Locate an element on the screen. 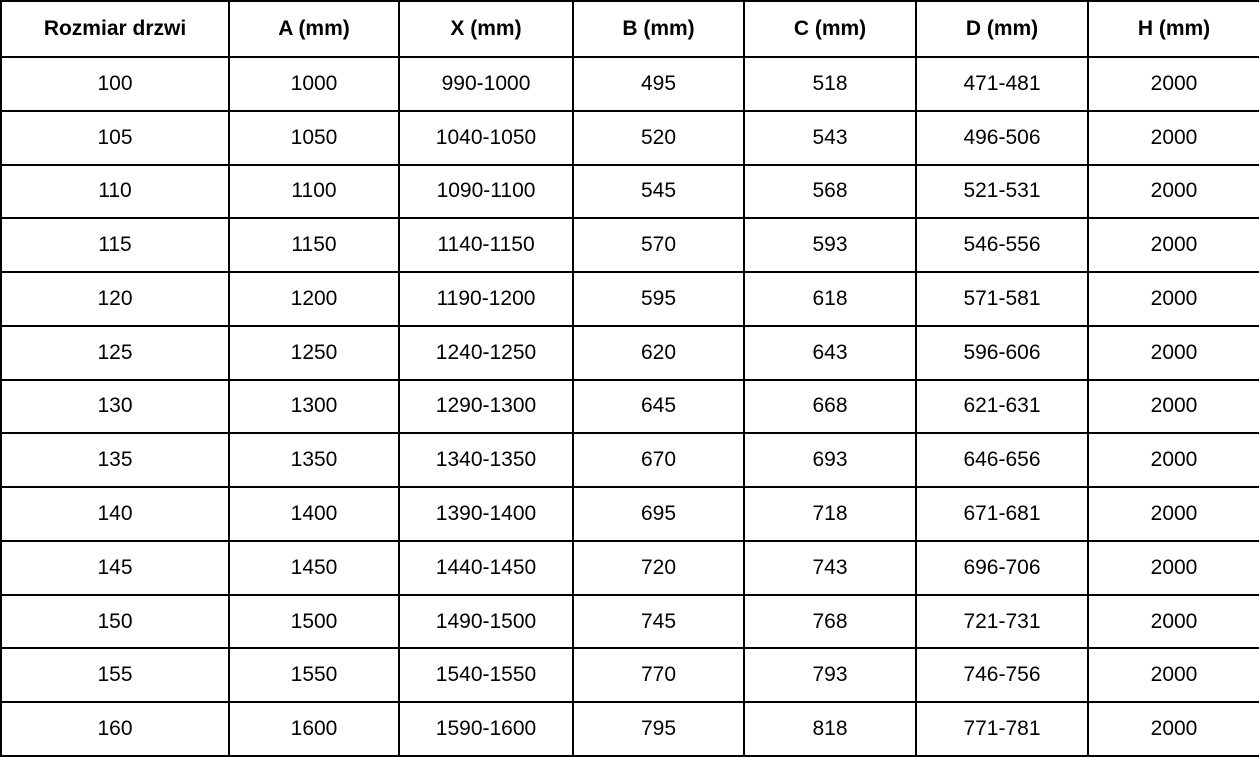  table-cell: 818 is located at coordinates (830, 729).